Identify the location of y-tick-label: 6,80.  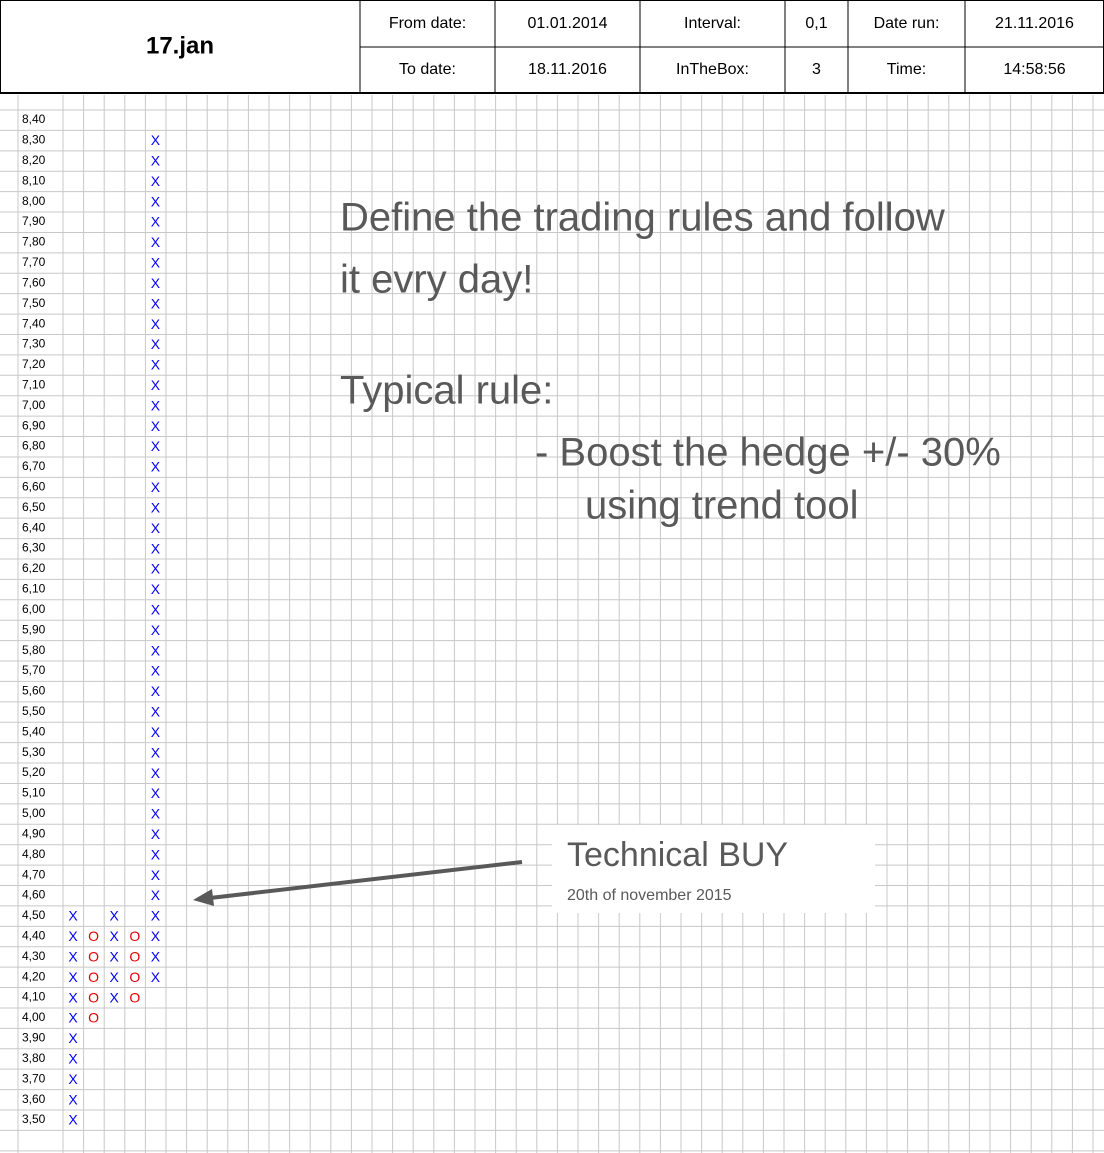
(34, 446).